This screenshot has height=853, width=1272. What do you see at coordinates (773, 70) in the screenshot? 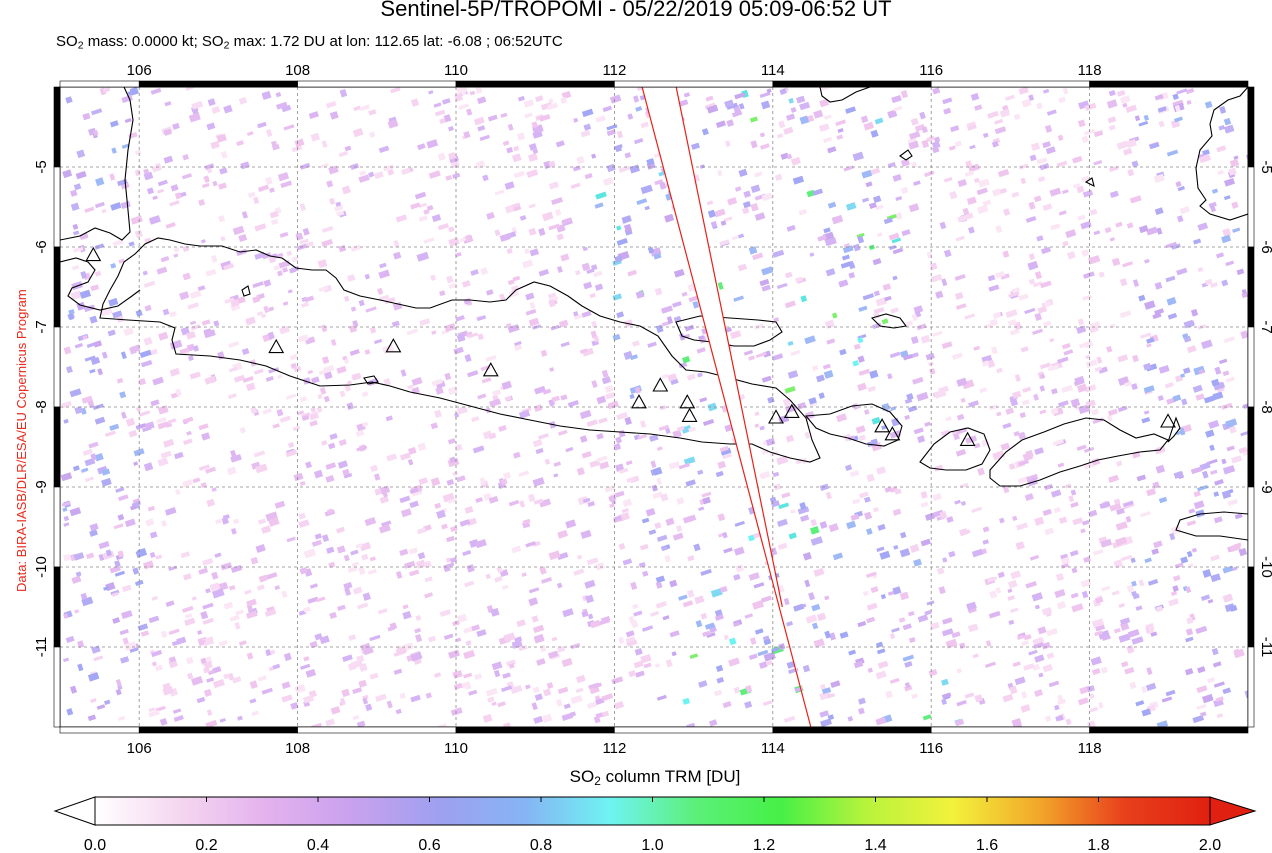
I see `x-tick-label-top: 114` at bounding box center [773, 70].